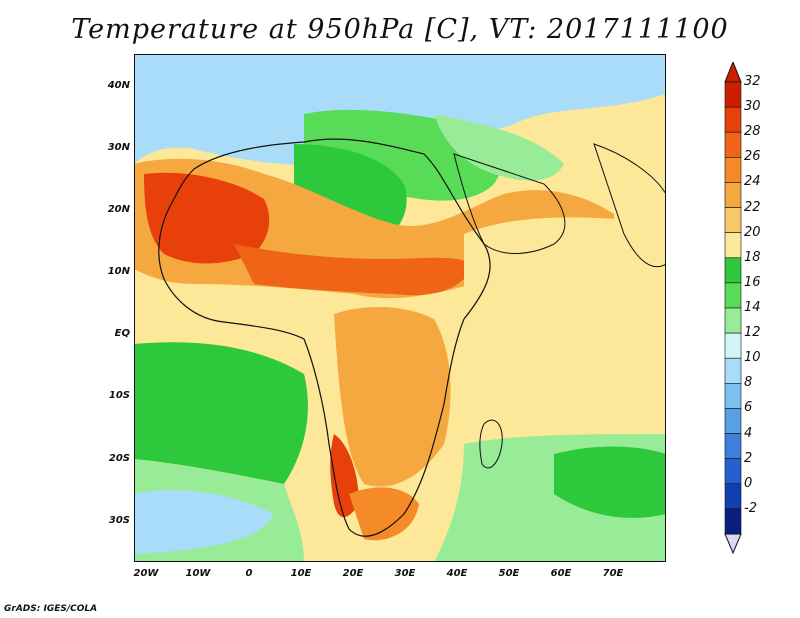 The height and width of the screenshot is (618, 800). I want to click on colorbar-label: 24, so click(752, 182).